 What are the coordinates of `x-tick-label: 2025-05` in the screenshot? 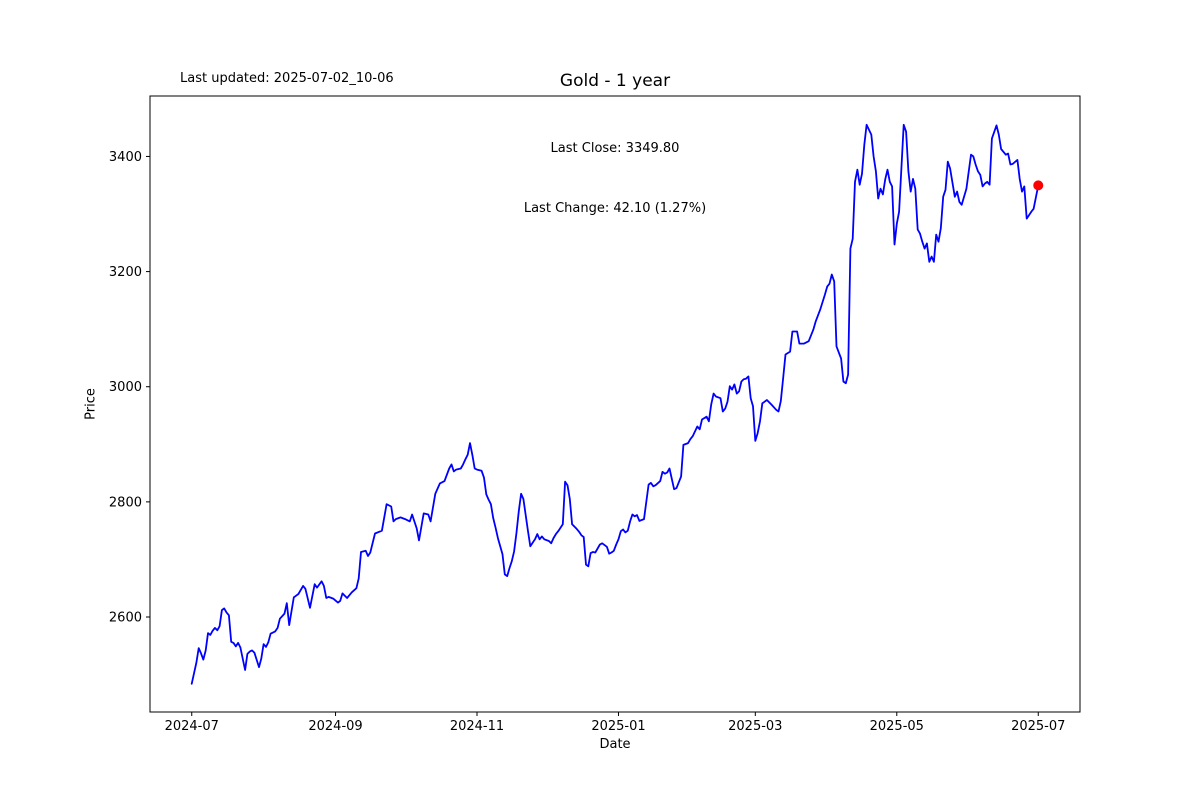 It's located at (897, 726).